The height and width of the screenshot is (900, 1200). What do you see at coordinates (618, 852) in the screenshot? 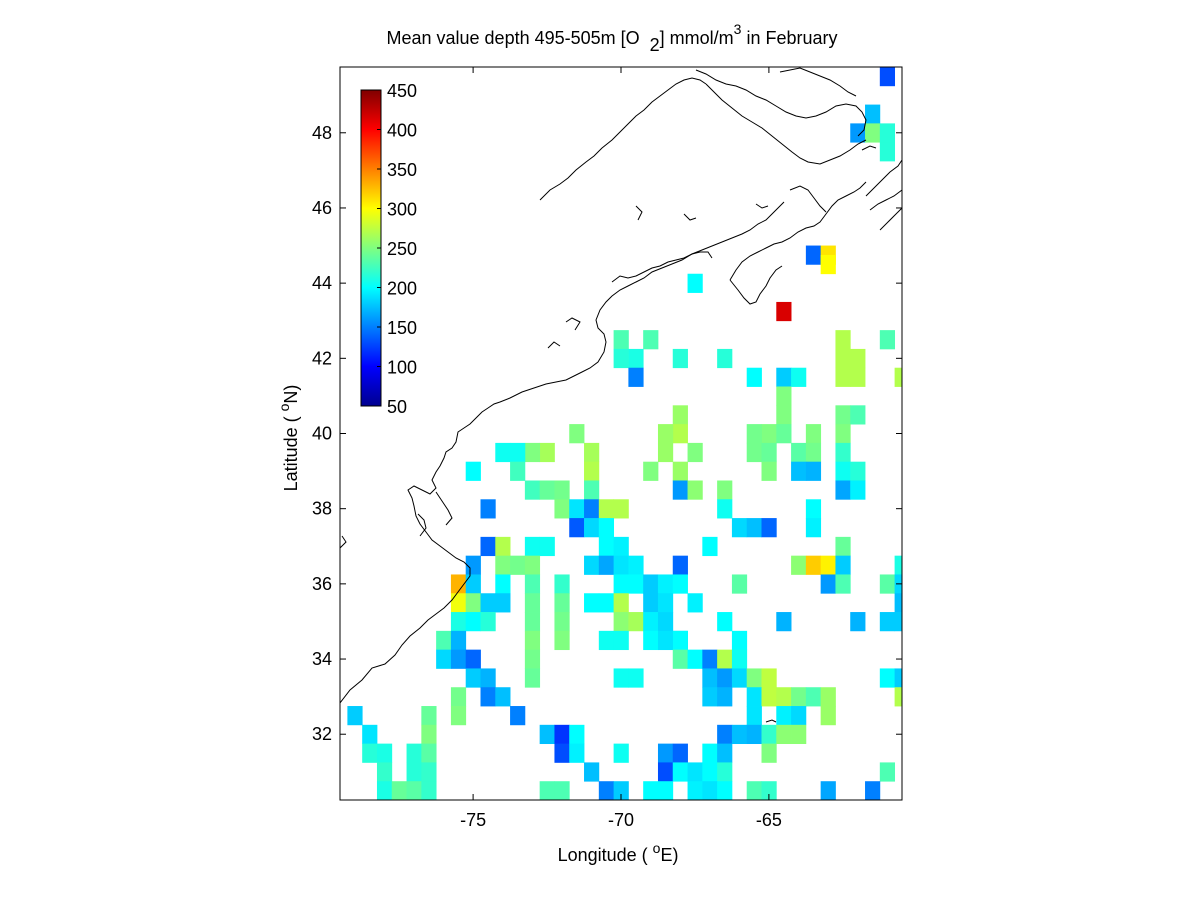
I see `x-axis-label: Longitude ( oE)` at bounding box center [618, 852].